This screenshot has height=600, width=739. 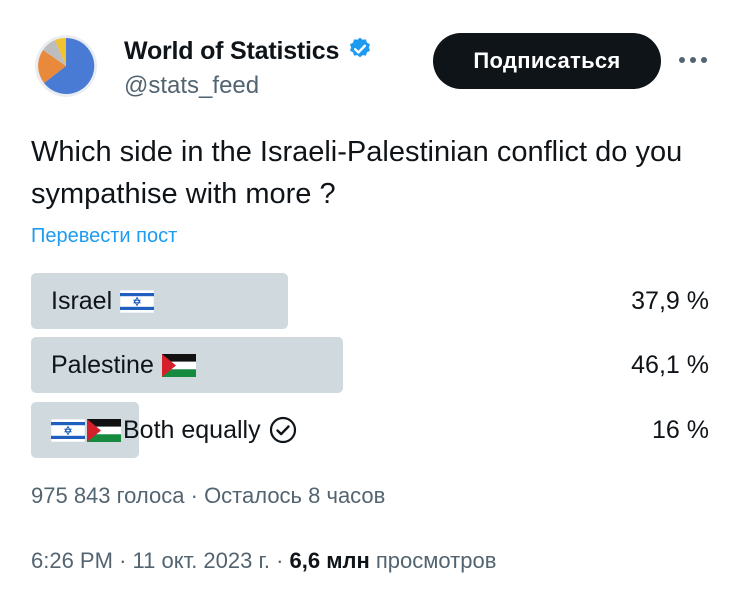 I want to click on views-count: 6,6 млн, so click(x=329, y=560).